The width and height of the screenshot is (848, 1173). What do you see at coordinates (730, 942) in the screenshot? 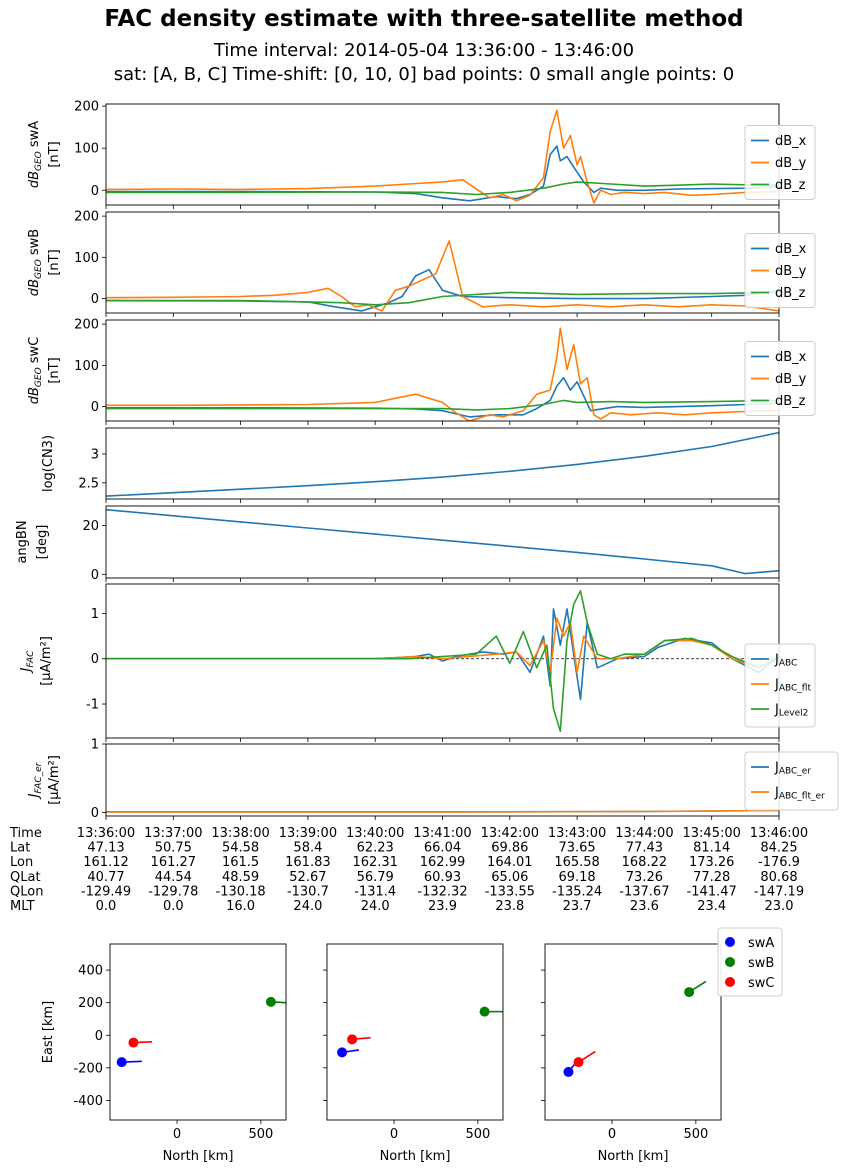
I see `legend-marker-swA` at bounding box center [730, 942].